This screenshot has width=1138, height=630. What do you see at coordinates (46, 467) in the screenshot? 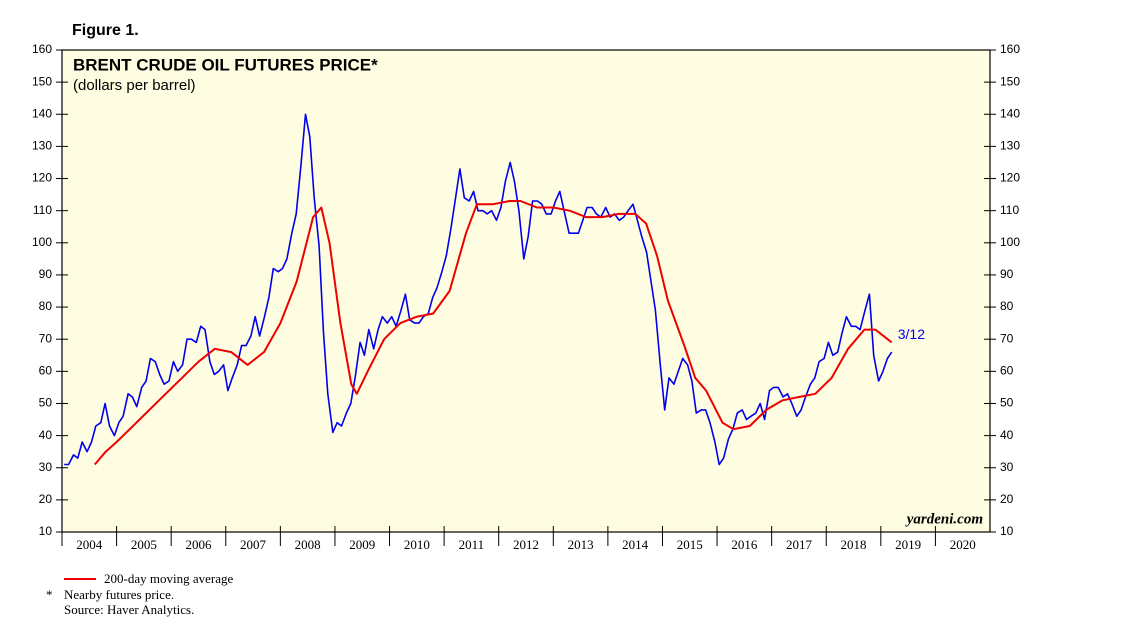
I see `y-tick-label: 30` at bounding box center [46, 467].